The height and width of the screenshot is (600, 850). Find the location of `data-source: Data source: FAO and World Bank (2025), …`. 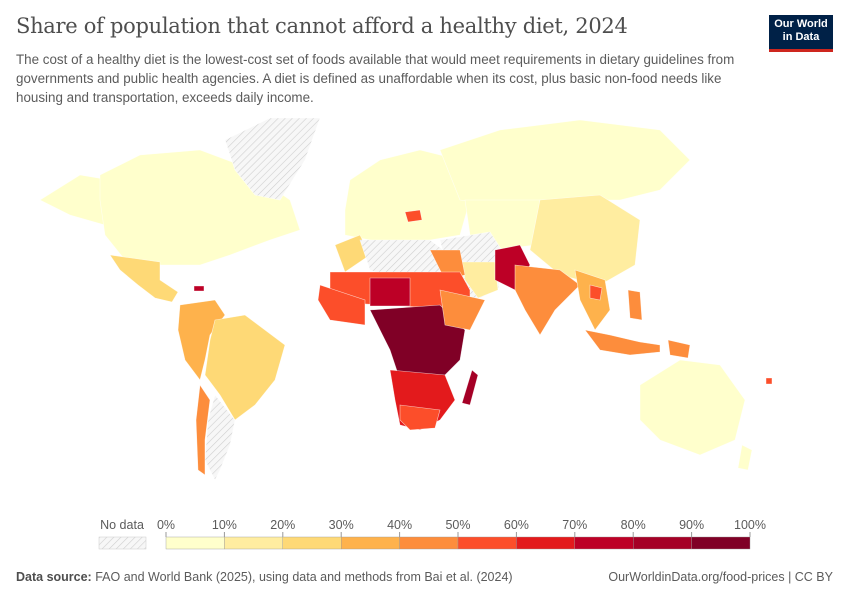

data-source: Data source: FAO and World Bank (2025), … is located at coordinates (264, 577).